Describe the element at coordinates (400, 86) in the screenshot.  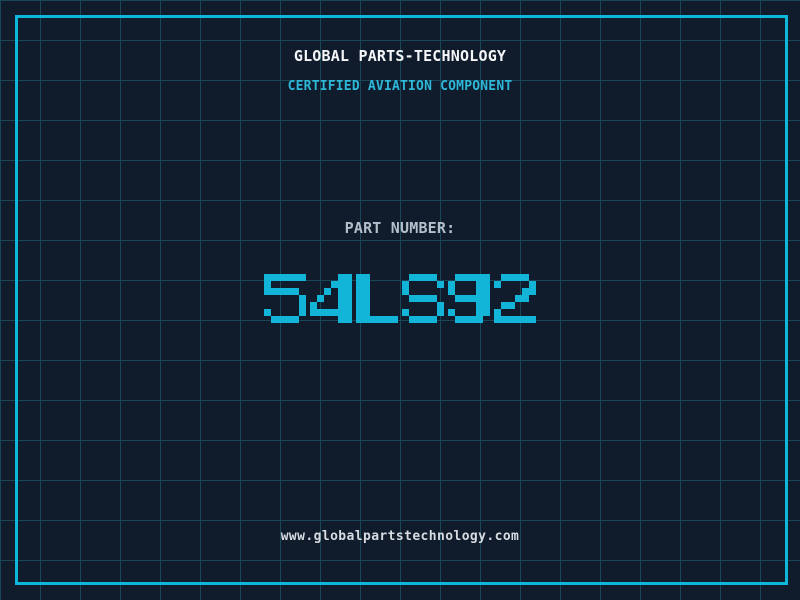
I see `page-subtitle: CERTIFIED AVIATION COMPONENT` at that location.